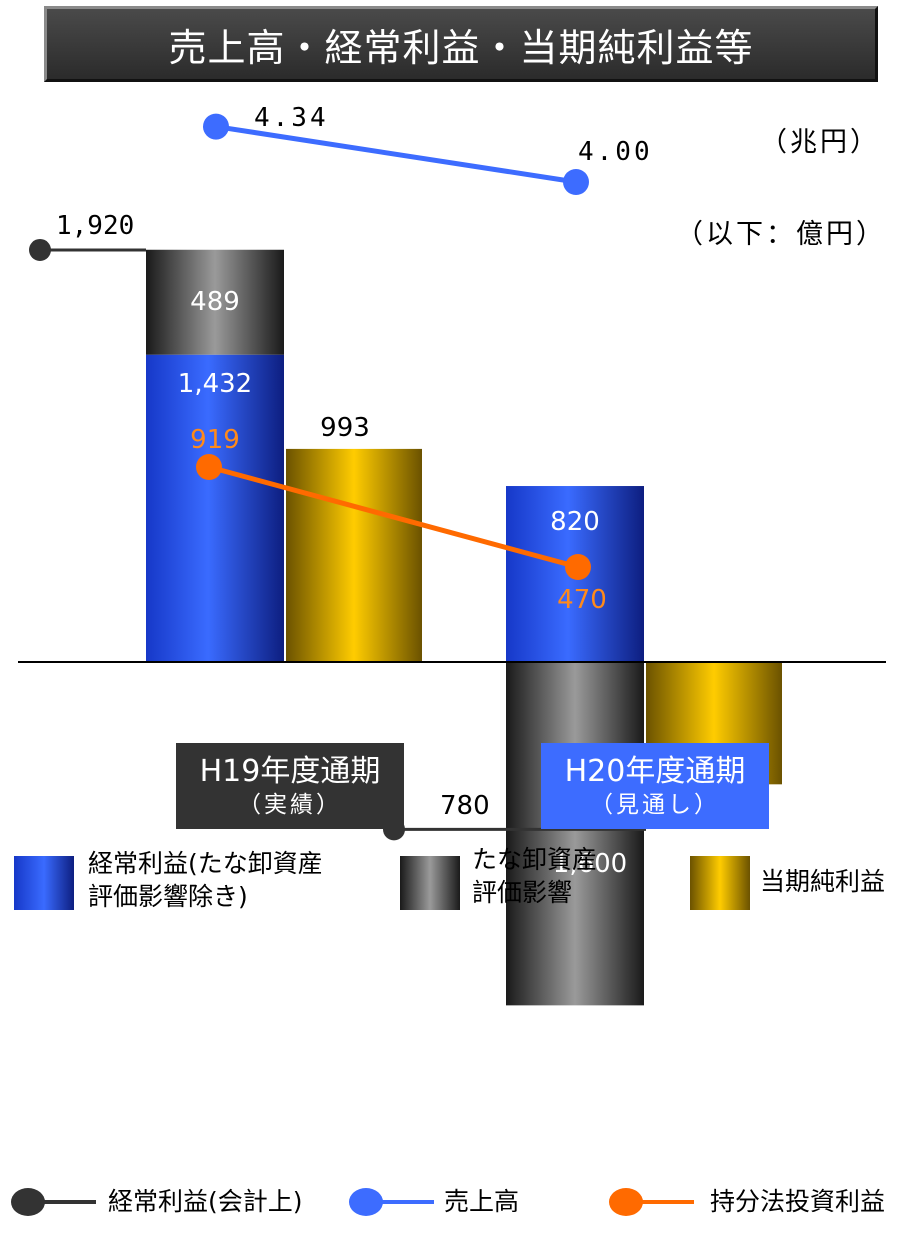 The height and width of the screenshot is (1237, 910). I want to click on equity-line, so click(393, 517).